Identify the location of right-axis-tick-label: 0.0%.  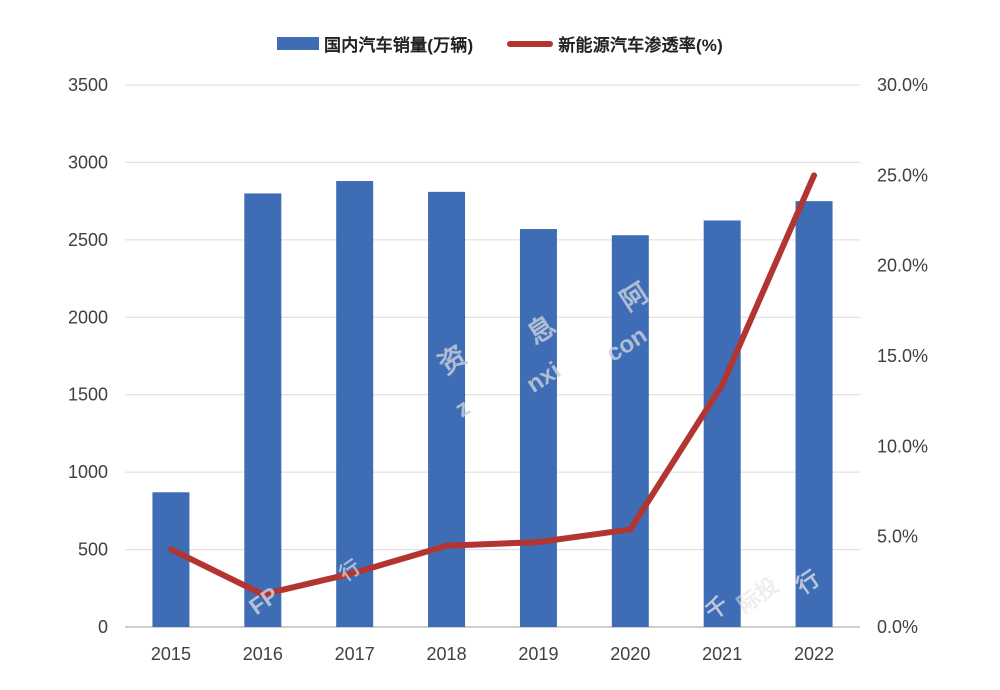
(897, 627).